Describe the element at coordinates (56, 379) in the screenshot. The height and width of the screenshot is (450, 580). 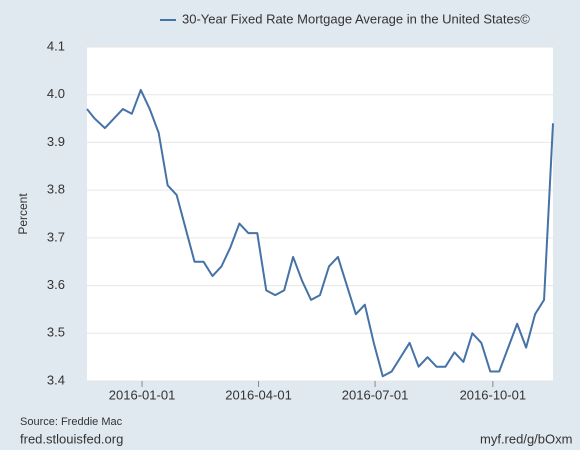
I see `y-tick-label: 3.4` at that location.